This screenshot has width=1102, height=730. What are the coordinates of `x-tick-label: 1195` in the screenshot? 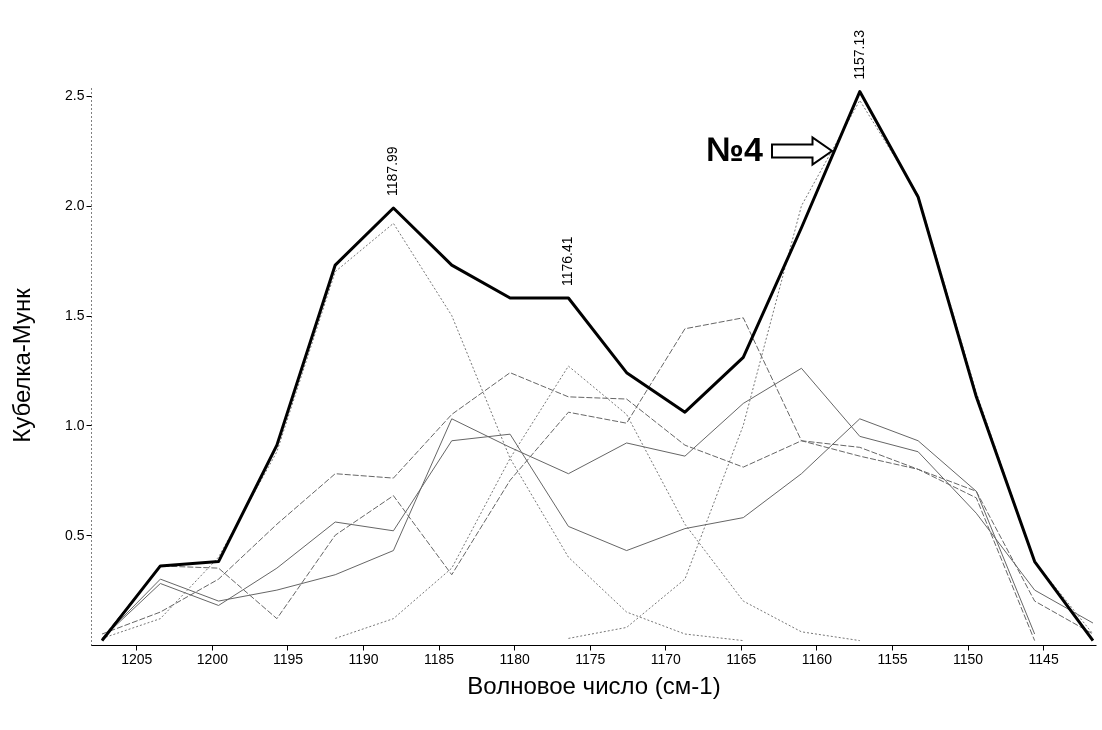 It's located at (288, 658).